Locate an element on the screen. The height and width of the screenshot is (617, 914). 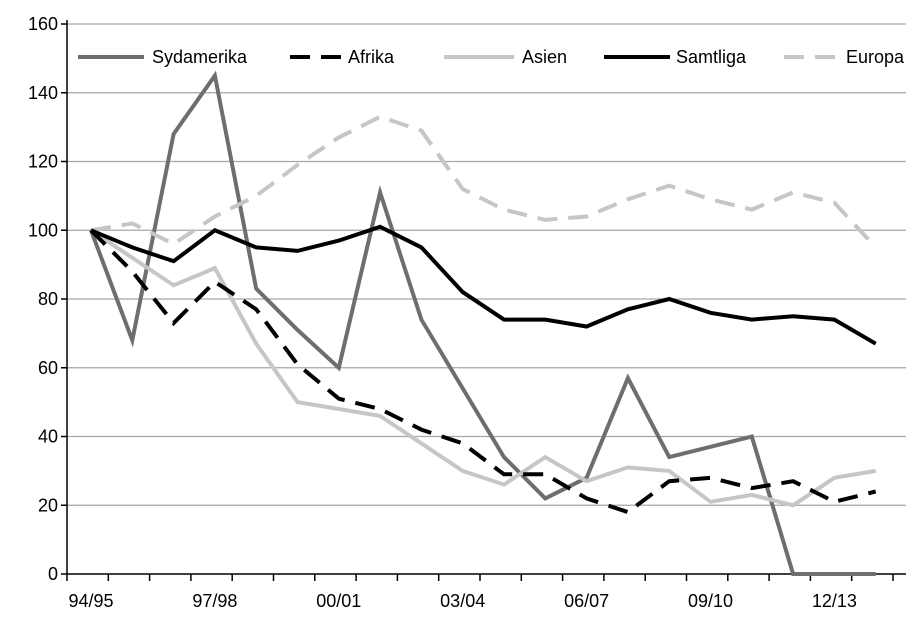
legend-label-sydamerika: Sydamerika is located at coordinates (200, 57).